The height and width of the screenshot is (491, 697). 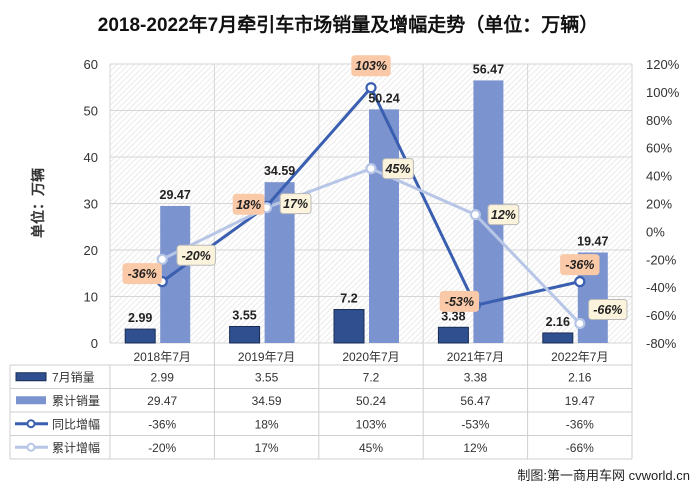 What do you see at coordinates (579, 357) in the screenshot?
I see `category-label: 2022年7月` at bounding box center [579, 357].